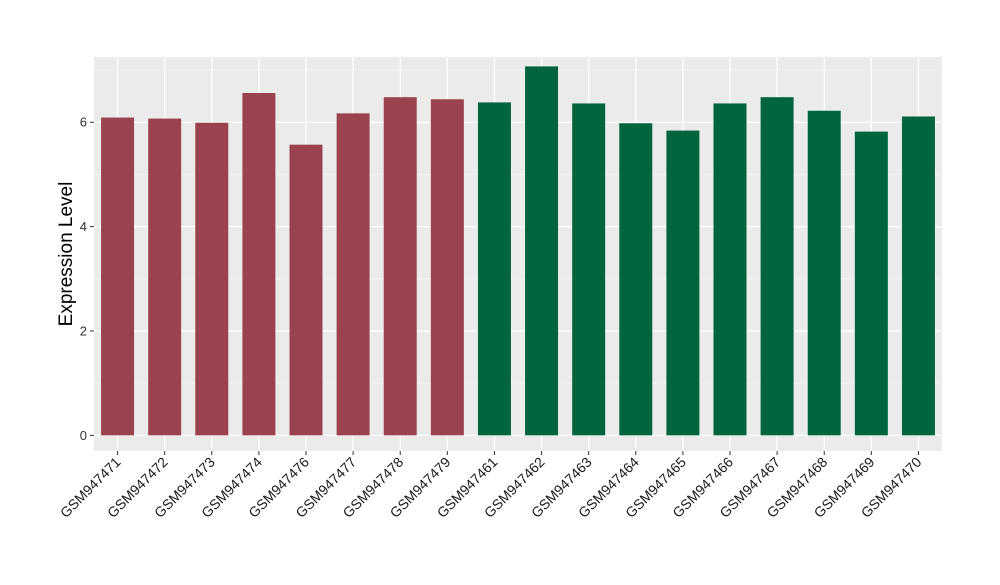 The width and height of the screenshot is (1000, 585). Describe the element at coordinates (447, 267) in the screenshot. I see `bar-gsm947479` at that location.